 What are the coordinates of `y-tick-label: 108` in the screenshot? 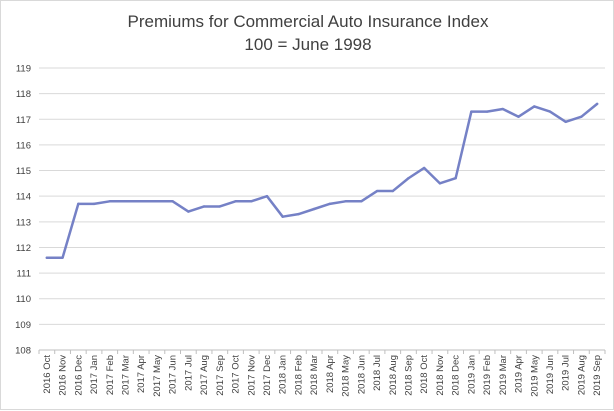 It's located at (23, 351).